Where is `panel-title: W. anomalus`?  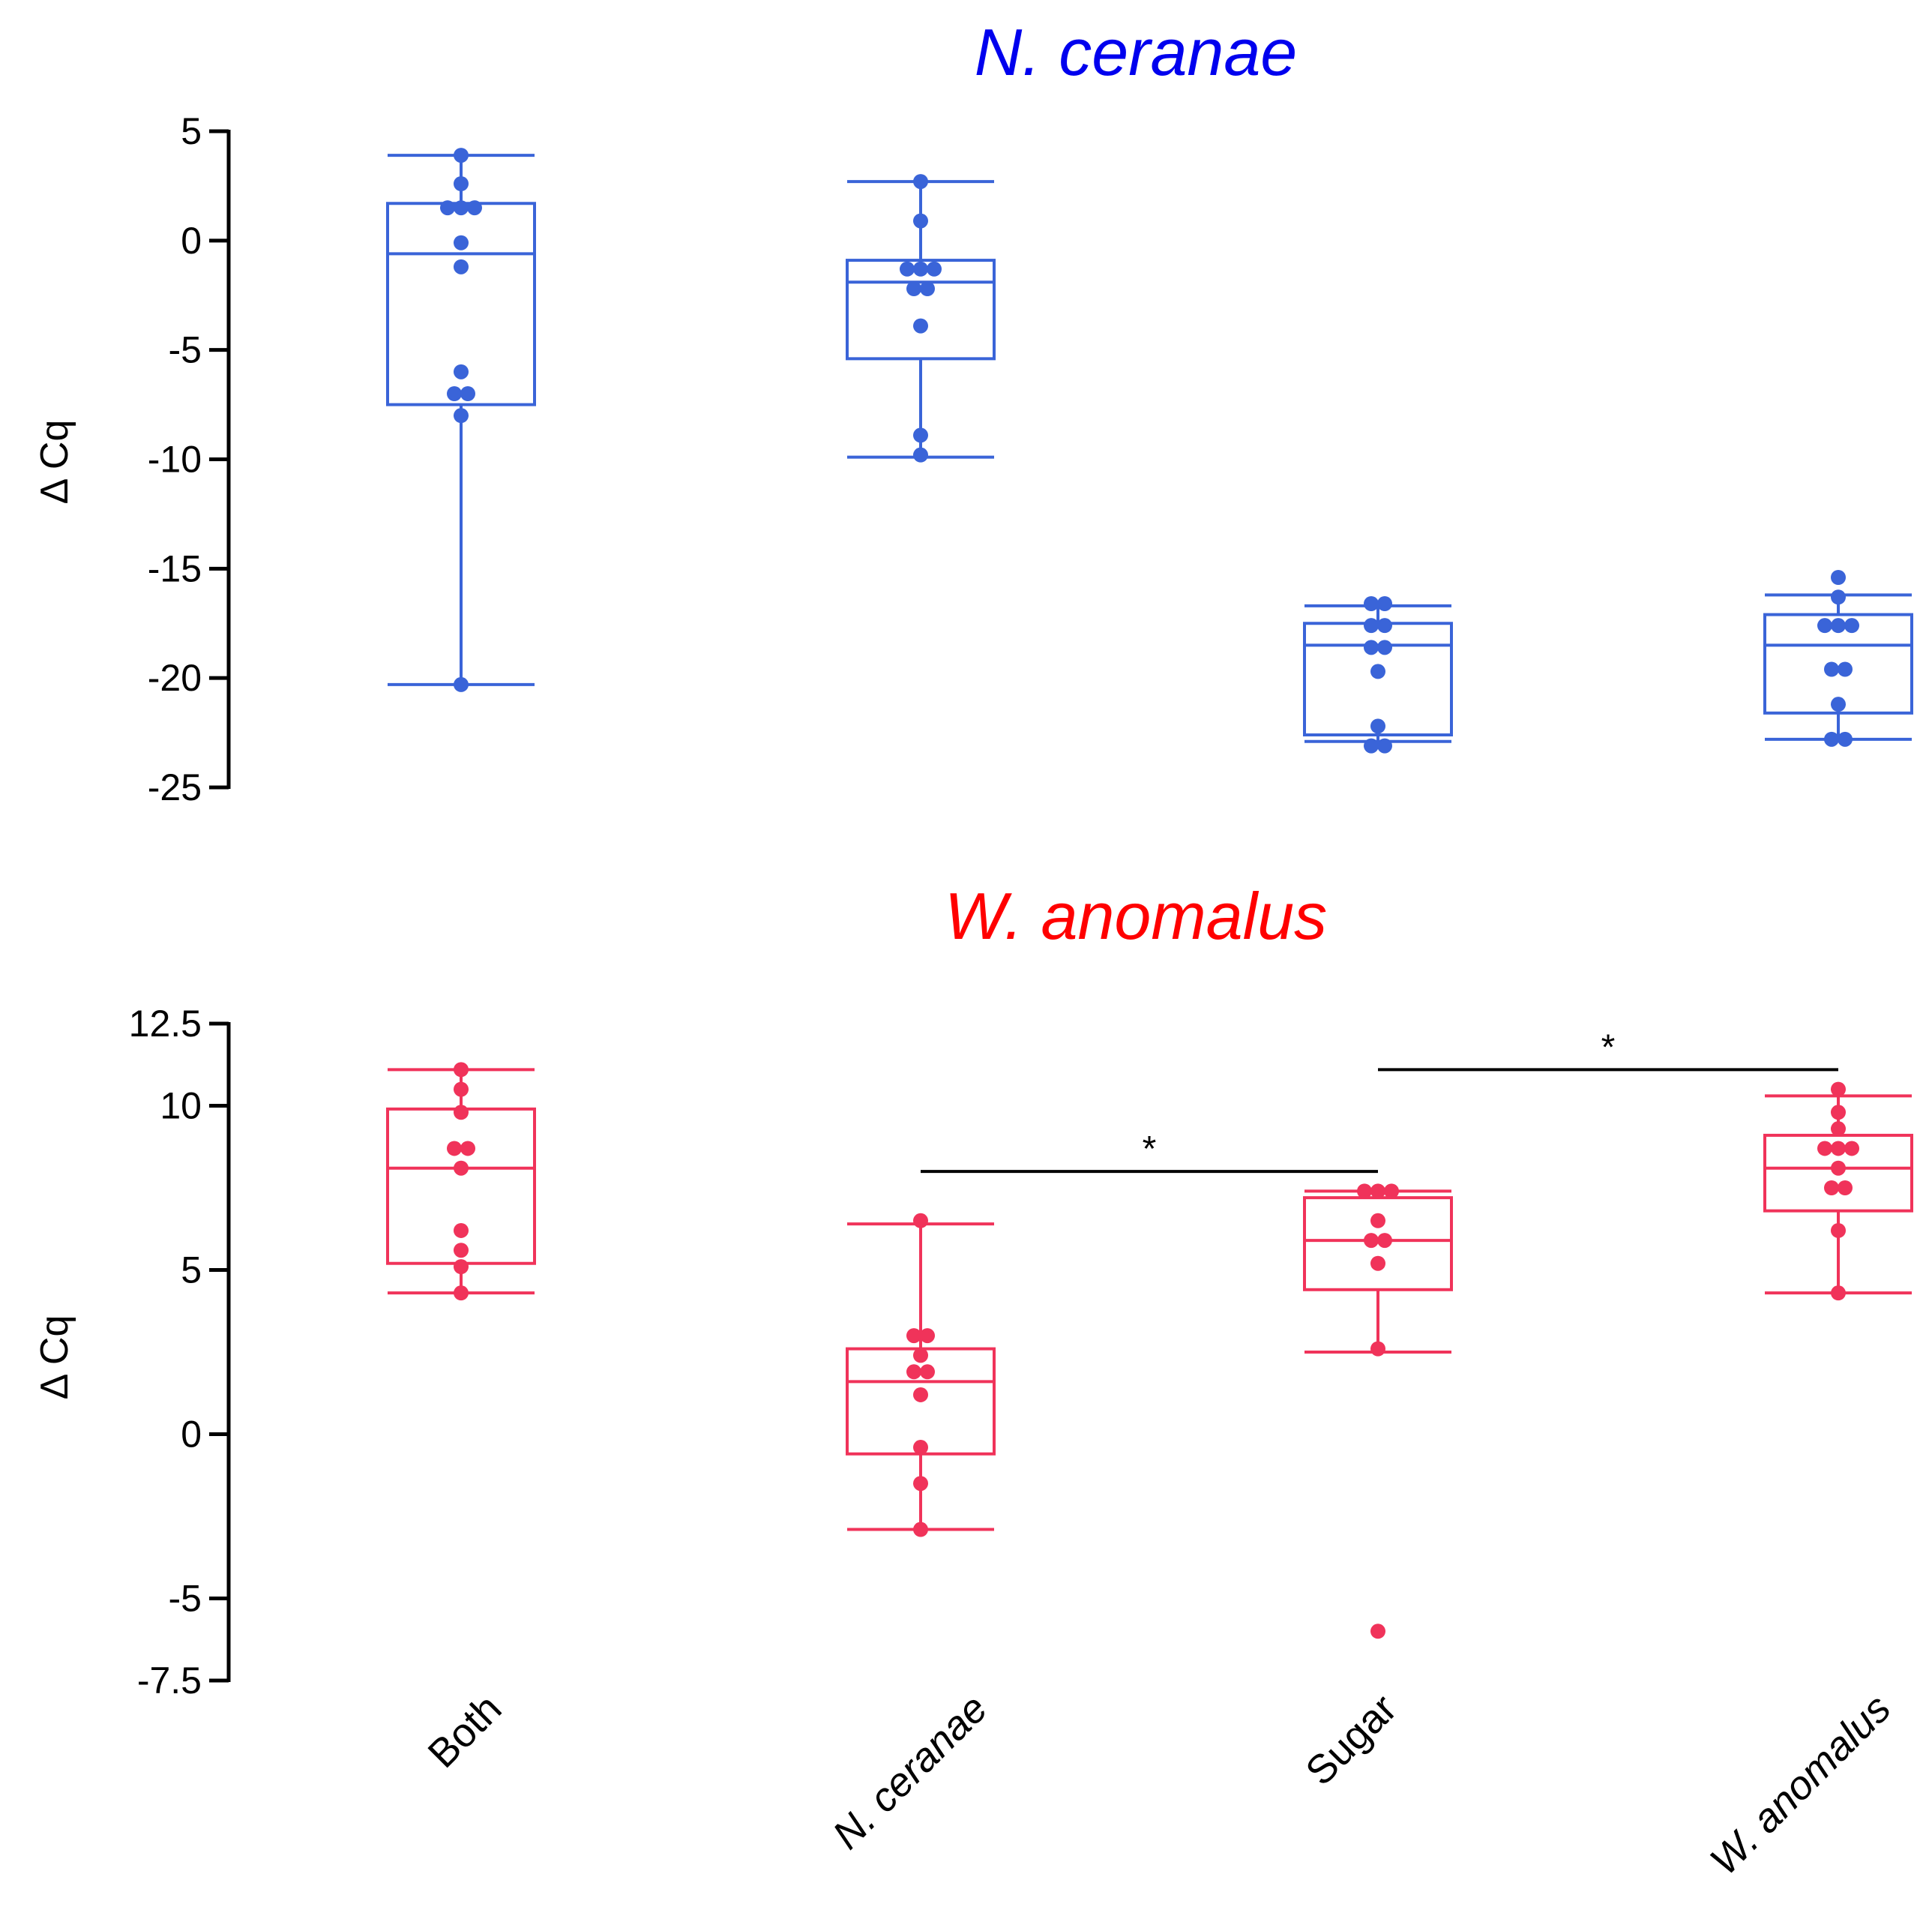
panel-title: W. anomalus is located at coordinates (1136, 916).